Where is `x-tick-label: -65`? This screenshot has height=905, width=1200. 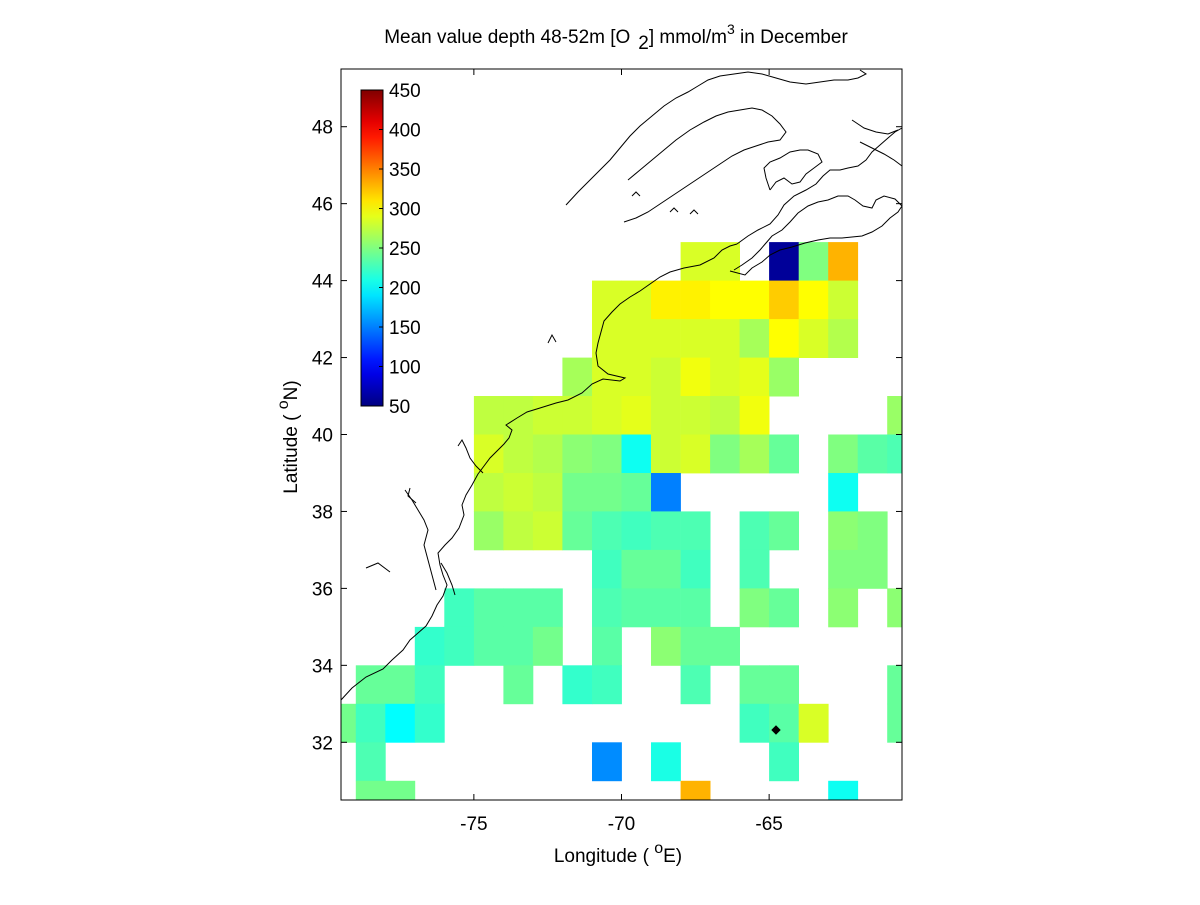
x-tick-label: -65 is located at coordinates (768, 824).